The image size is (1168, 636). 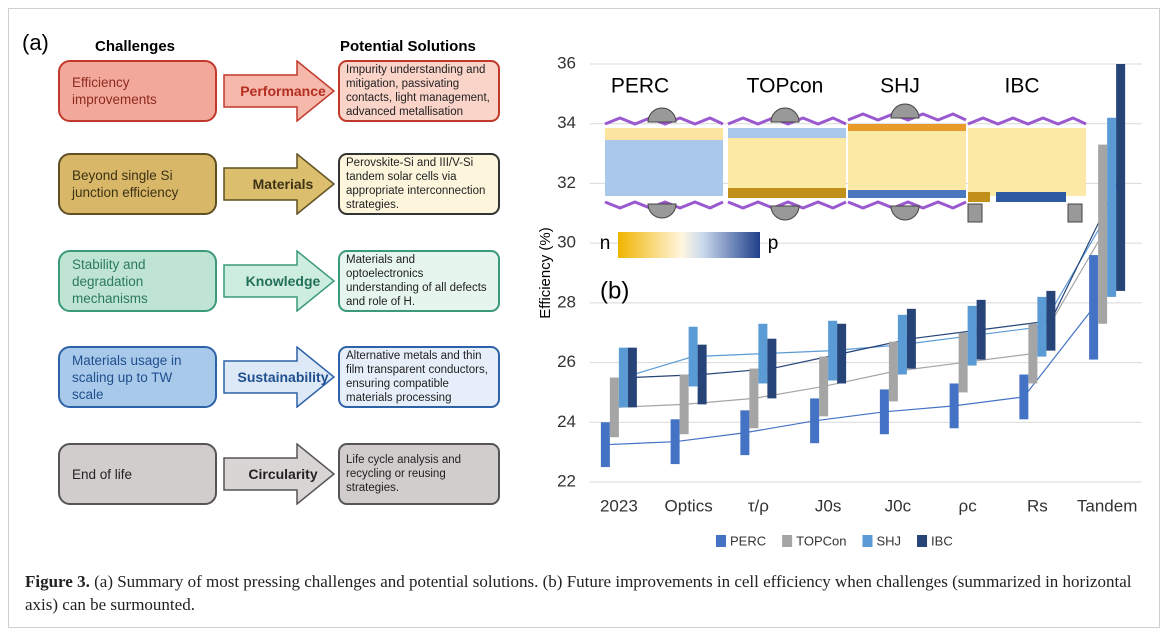 I want to click on panel-label: (b), so click(x=614, y=290).